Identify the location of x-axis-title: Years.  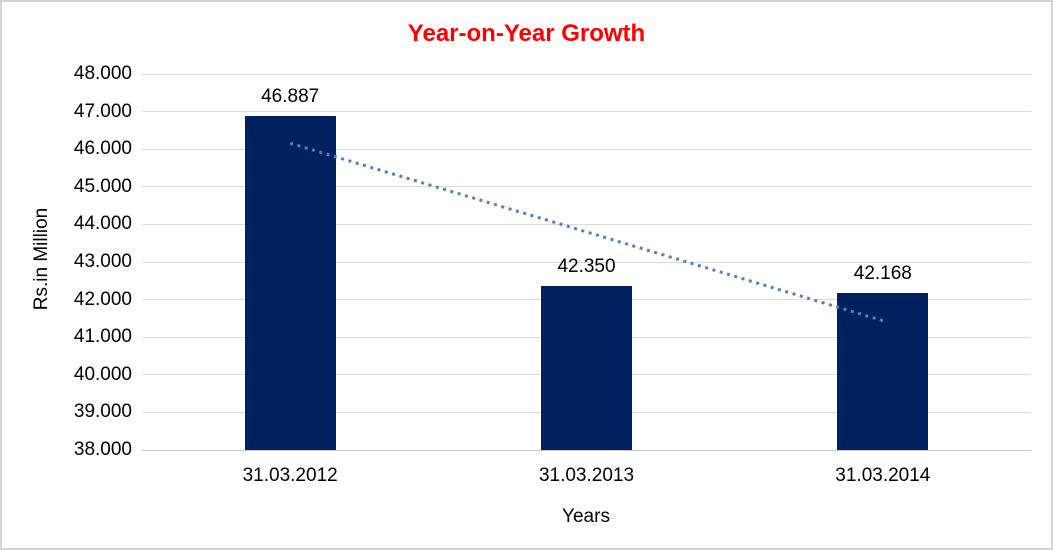
(586, 516).